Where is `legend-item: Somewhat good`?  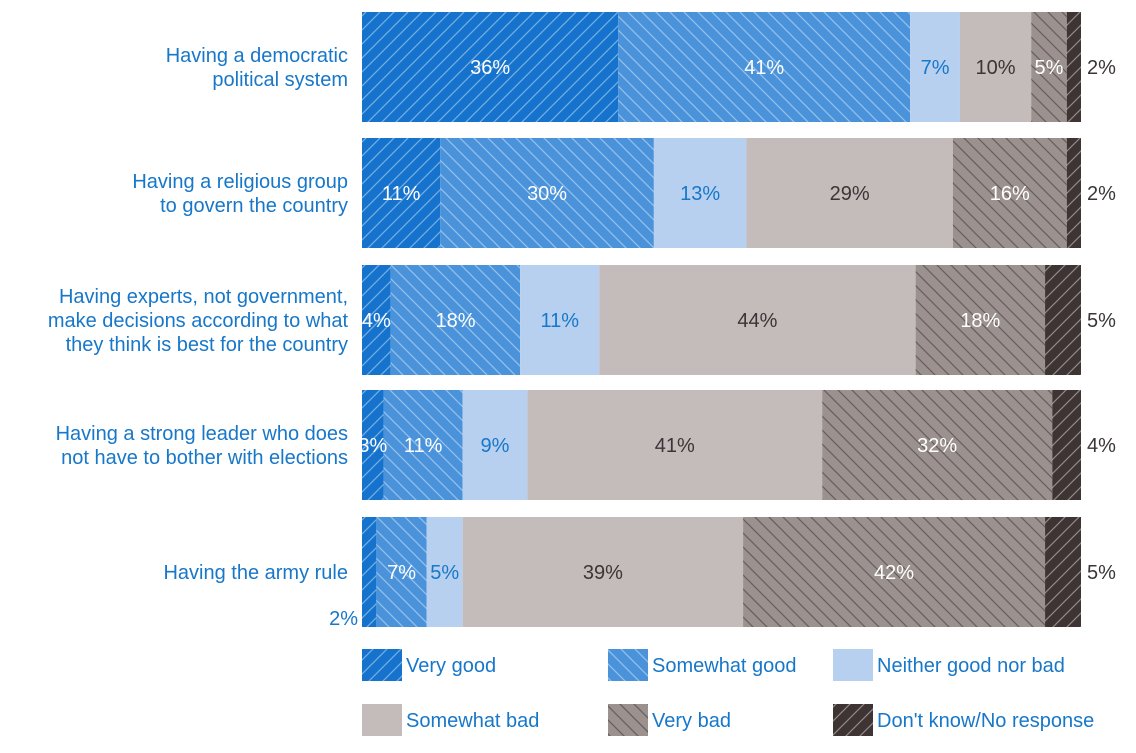
legend-item: Somewhat good is located at coordinates (702, 665).